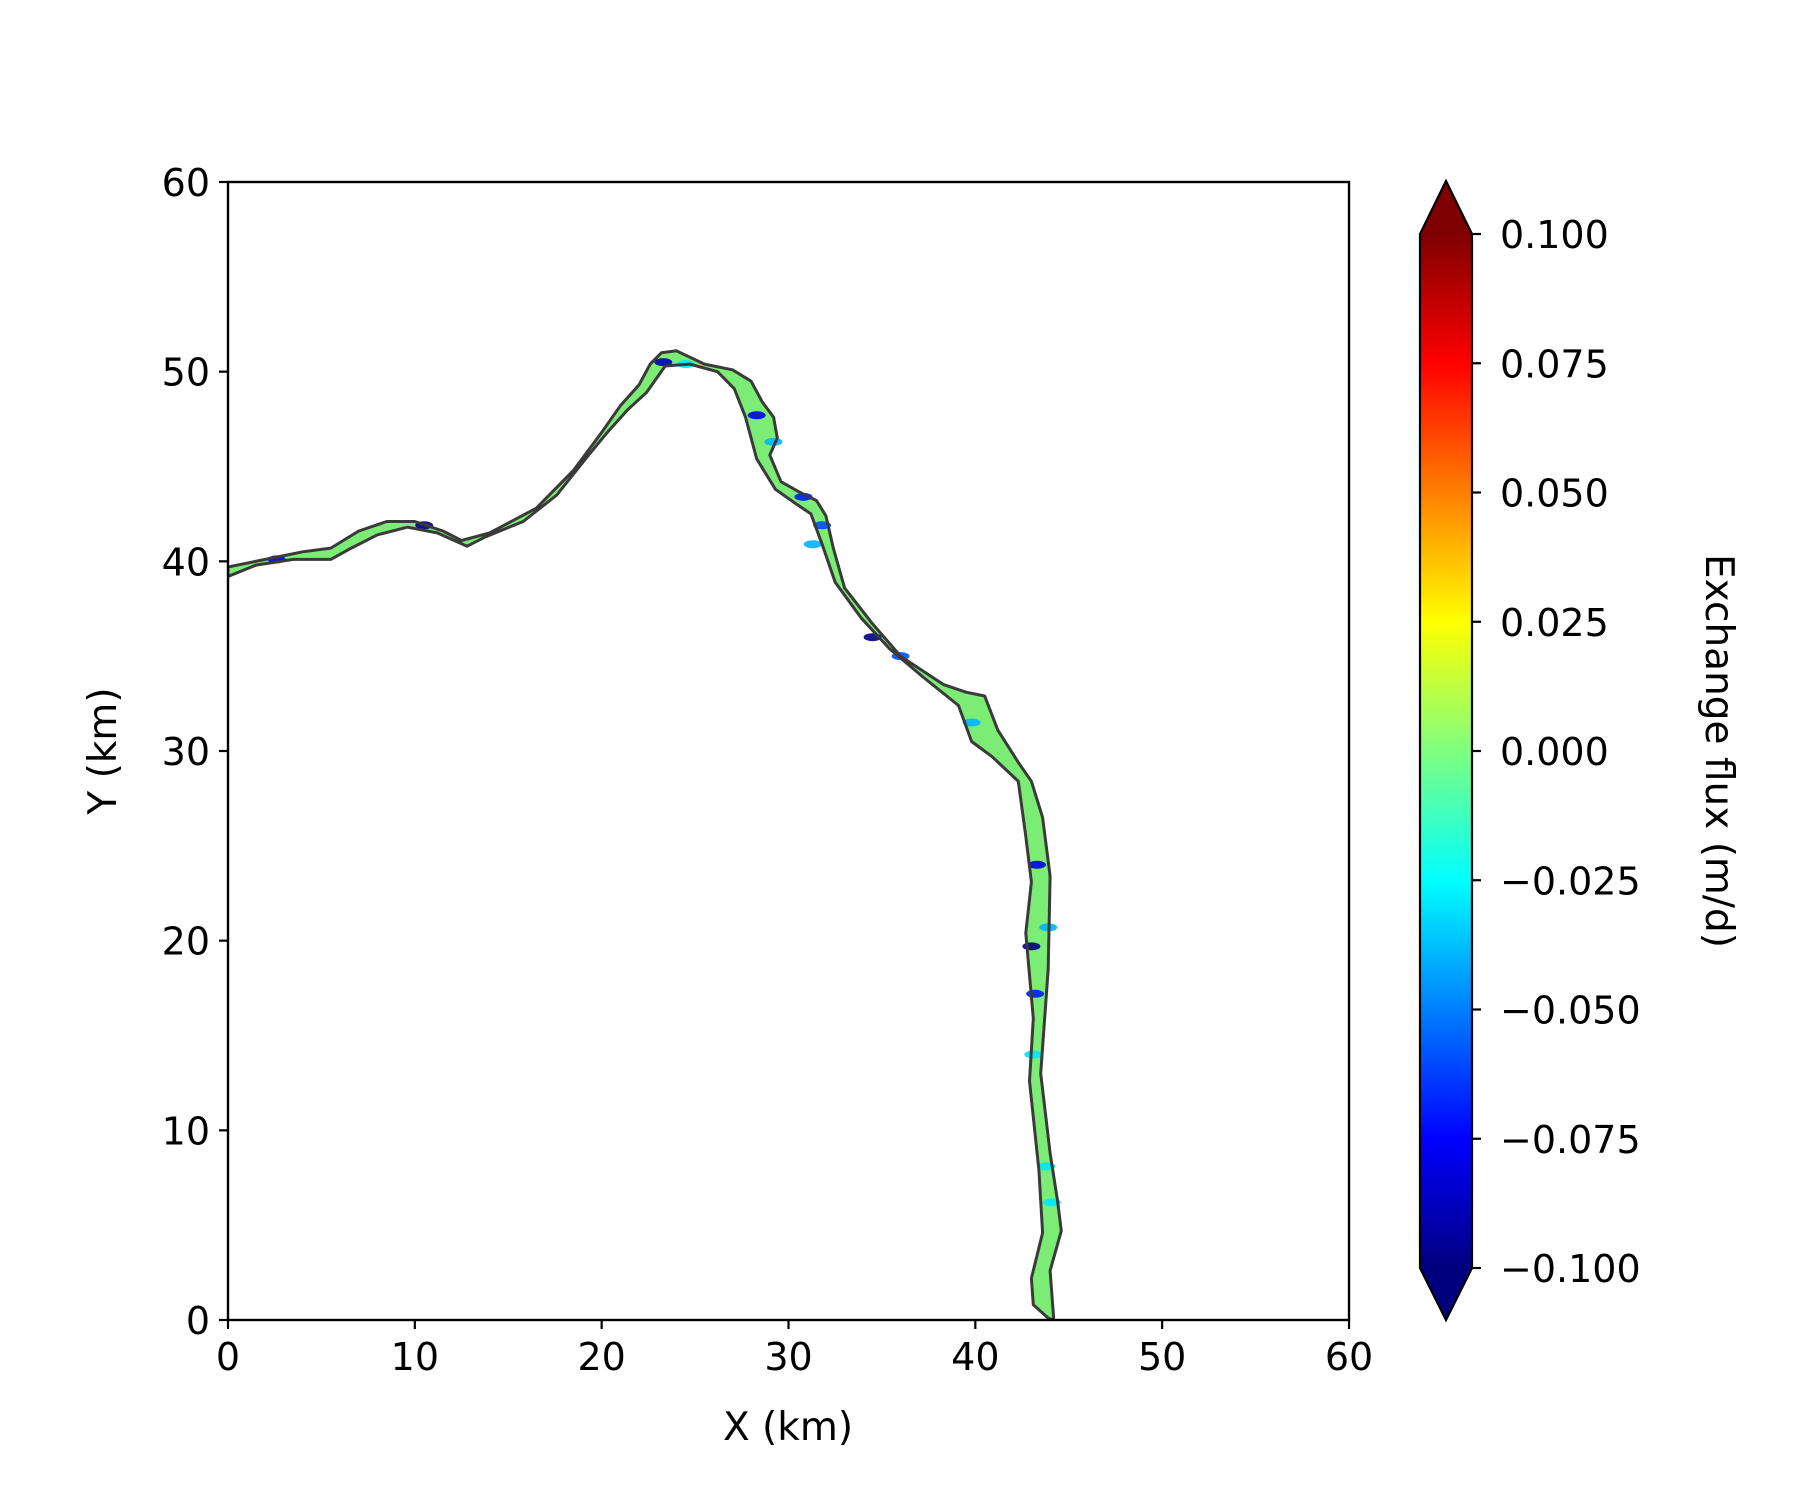  What do you see at coordinates (186, 373) in the screenshot?
I see `y-tick-label: 50` at bounding box center [186, 373].